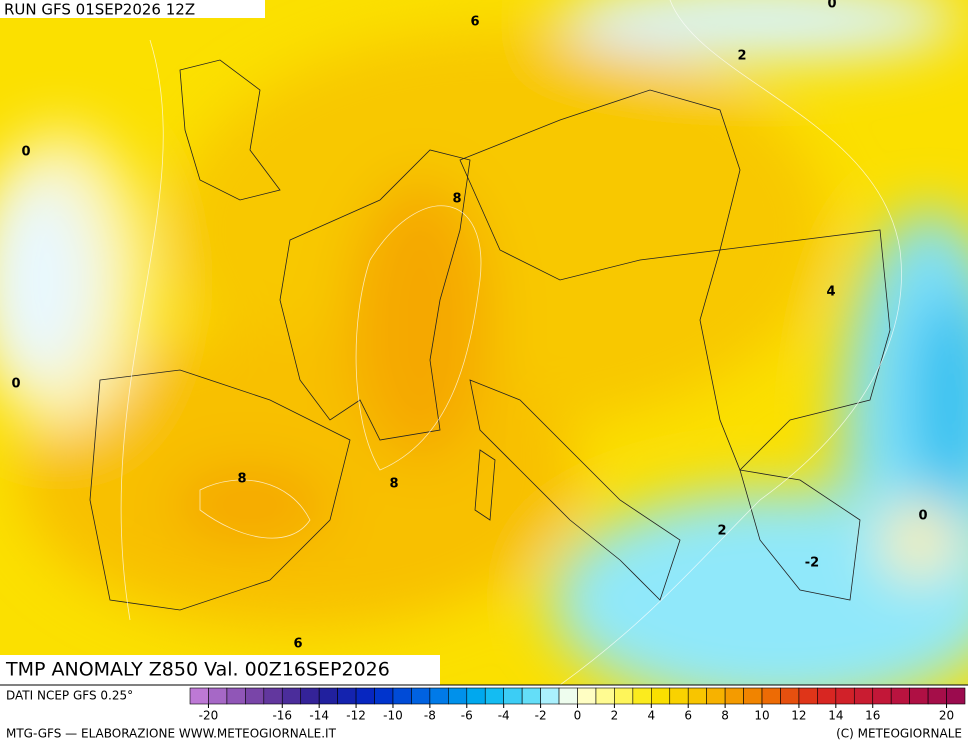 The width and height of the screenshot is (968, 745). I want to click on legend-tick-label: 4, so click(651, 716).